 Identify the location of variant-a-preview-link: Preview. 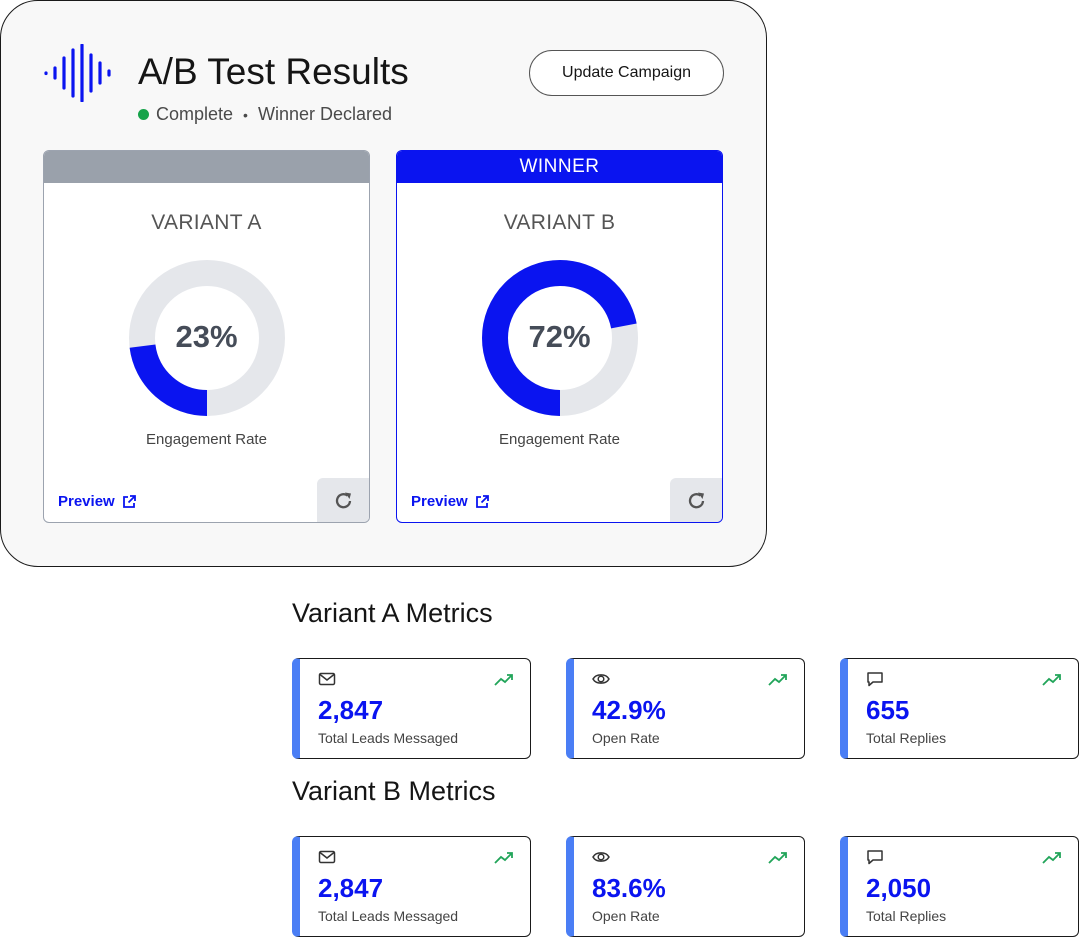
(97, 501).